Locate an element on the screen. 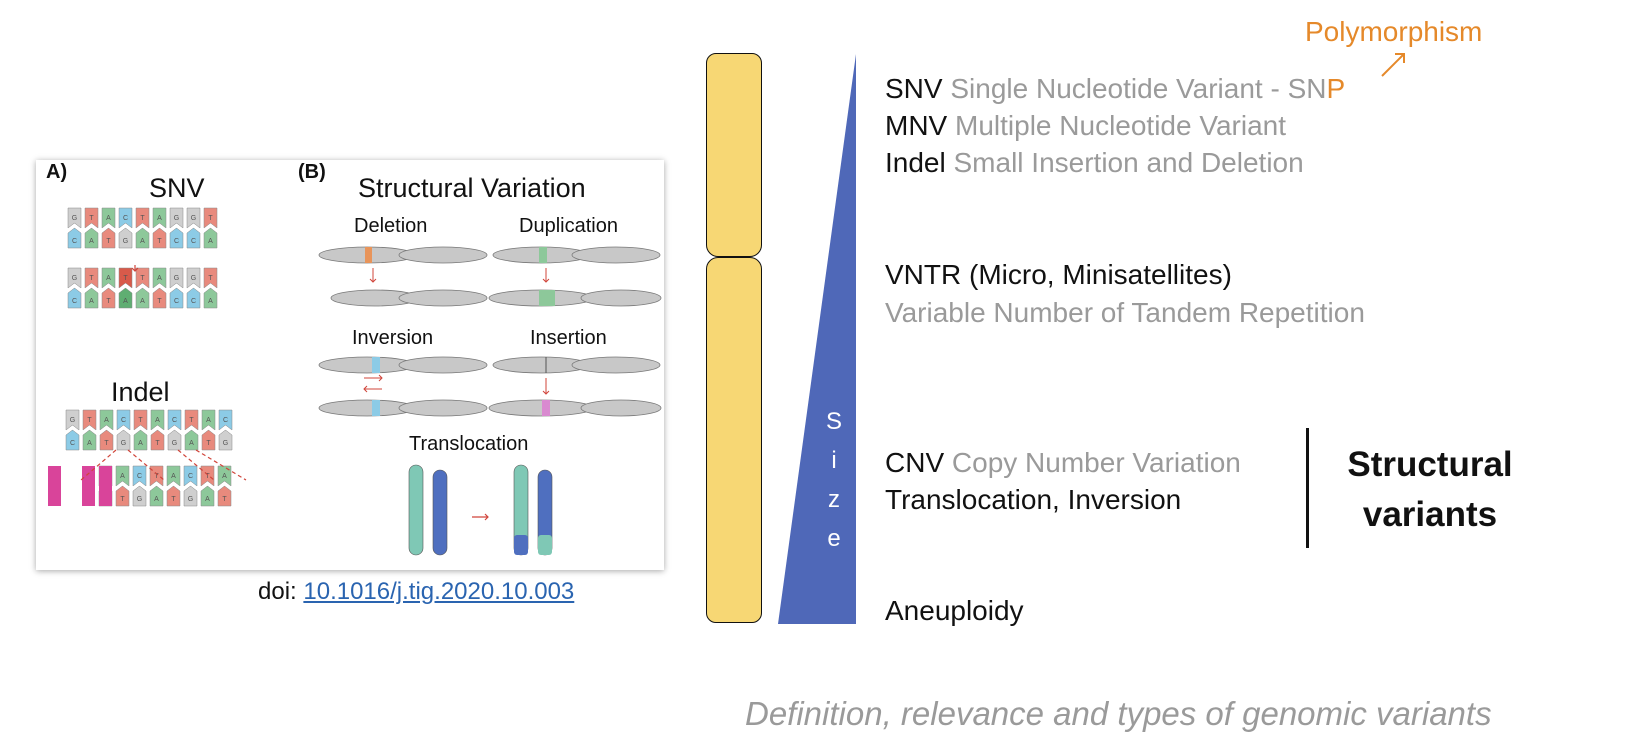 This screenshot has height=733, width=1627. size-letter-s: S is located at coordinates (833, 421).